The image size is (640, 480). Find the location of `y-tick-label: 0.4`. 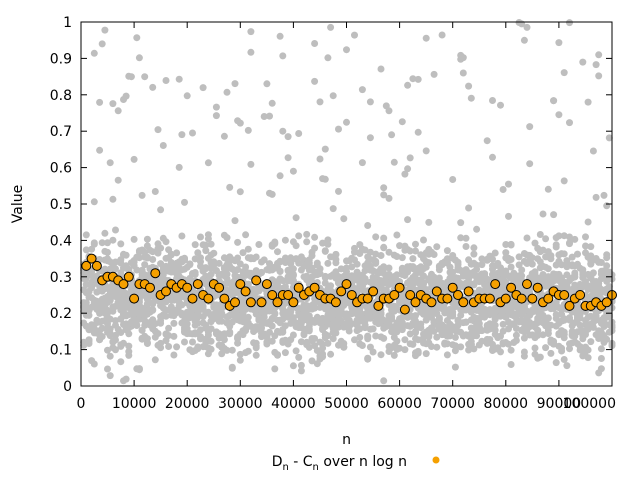

y-tick-label: 0.4 is located at coordinates (61, 241).